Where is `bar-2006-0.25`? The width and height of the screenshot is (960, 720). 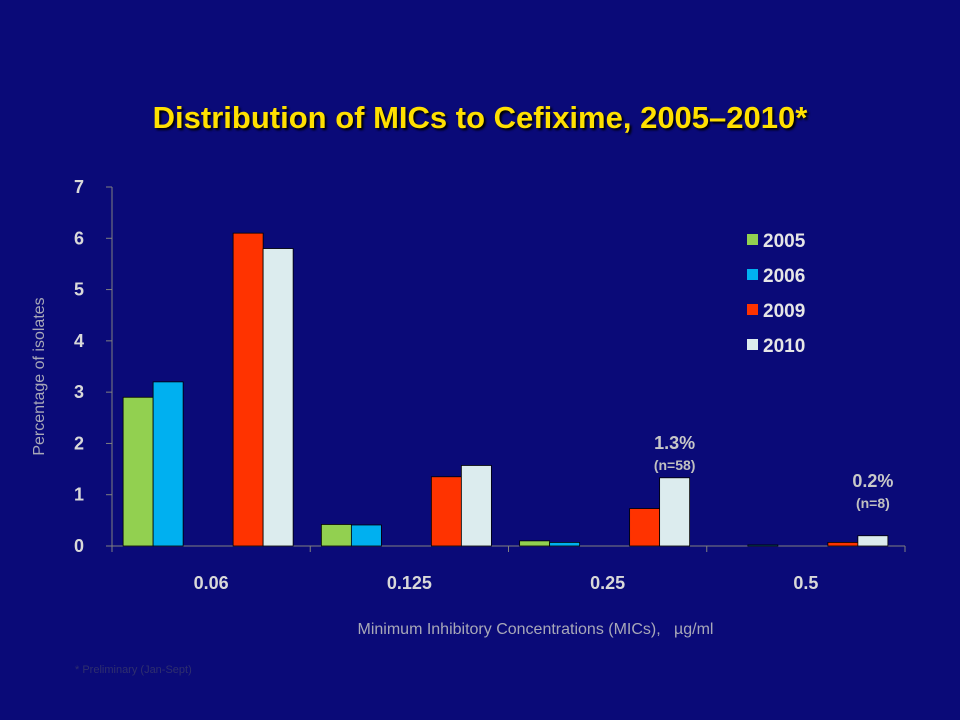
bar-2006-0.25 is located at coordinates (565, 544).